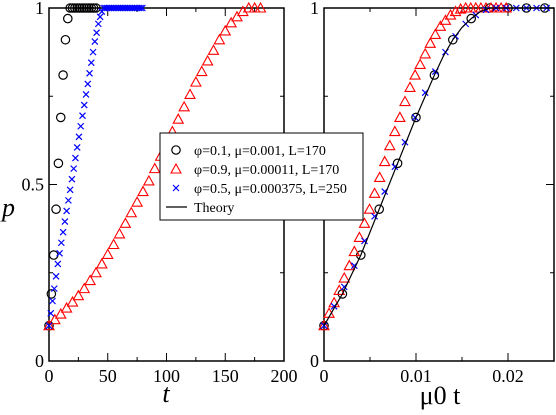 The image size is (556, 415). What do you see at coordinates (284, 376) in the screenshot?
I see `x-tick-label: 200` at bounding box center [284, 376].